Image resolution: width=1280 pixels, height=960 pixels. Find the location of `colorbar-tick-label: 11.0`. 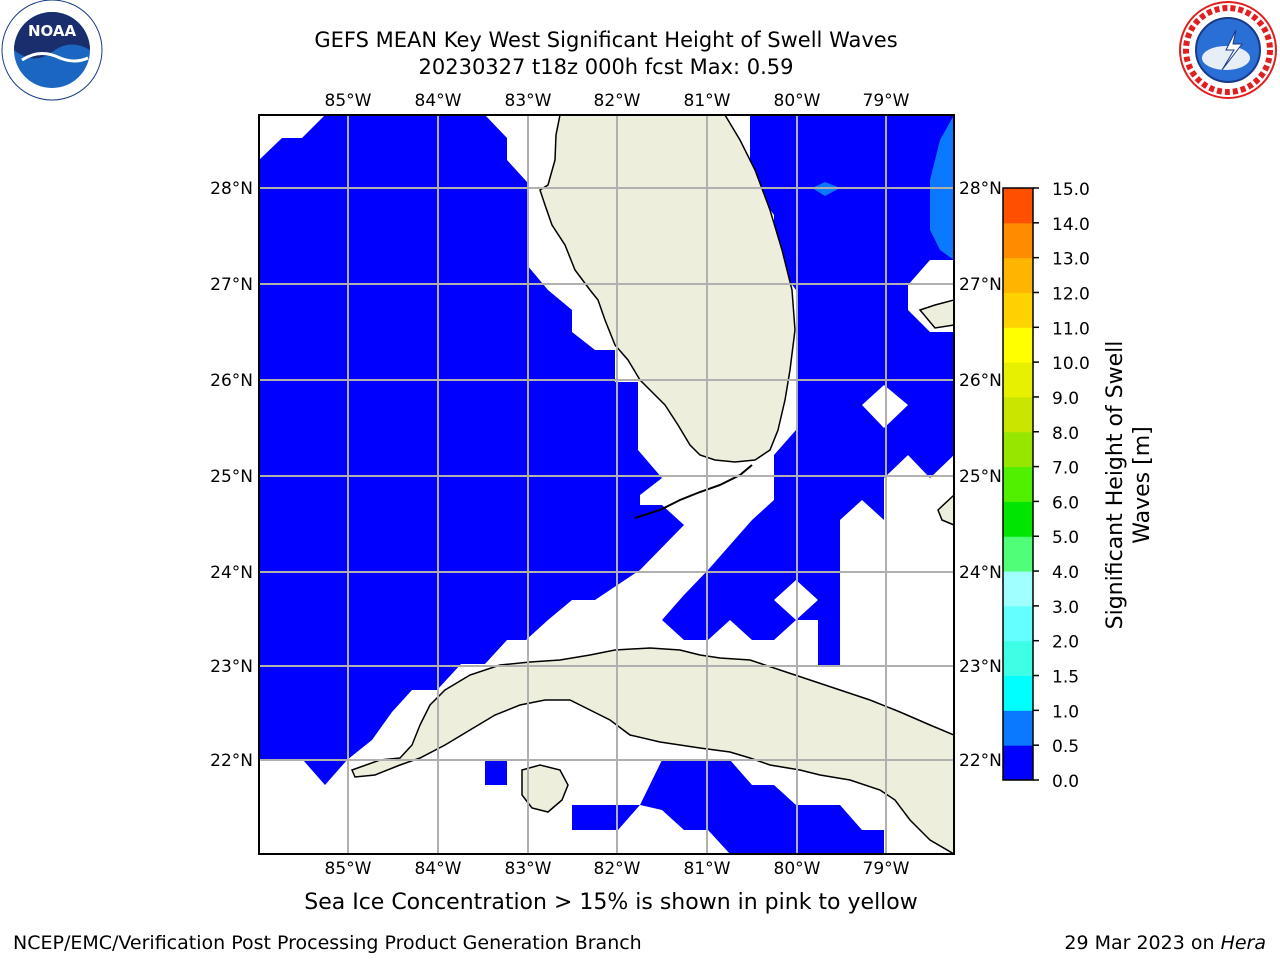

colorbar-tick-label: 11.0 is located at coordinates (1071, 329).